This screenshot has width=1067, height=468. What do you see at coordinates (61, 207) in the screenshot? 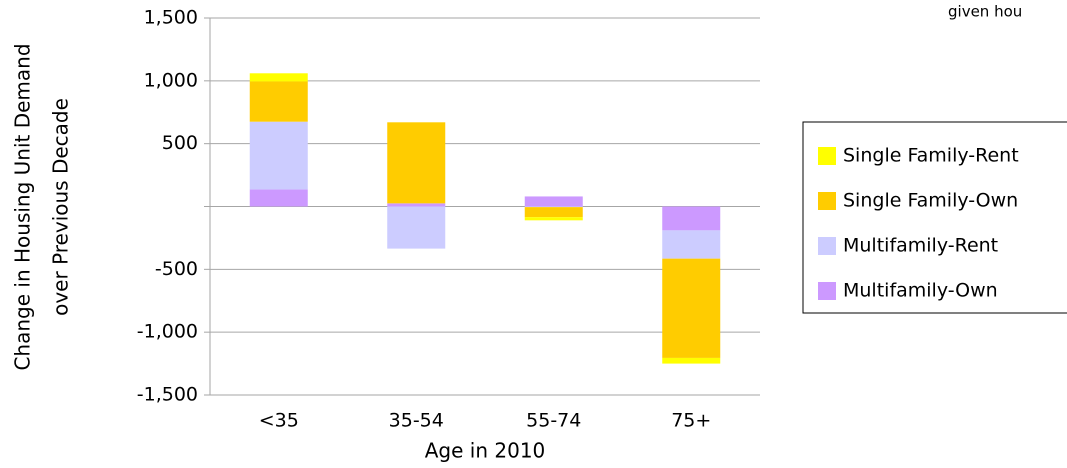
I see `y-axis-title: over Previous Decade` at bounding box center [61, 207].